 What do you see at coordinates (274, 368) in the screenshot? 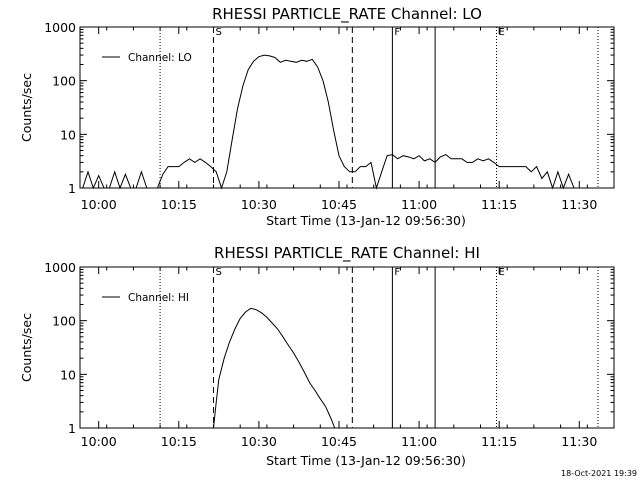
I see `series-line` at bounding box center [274, 368].